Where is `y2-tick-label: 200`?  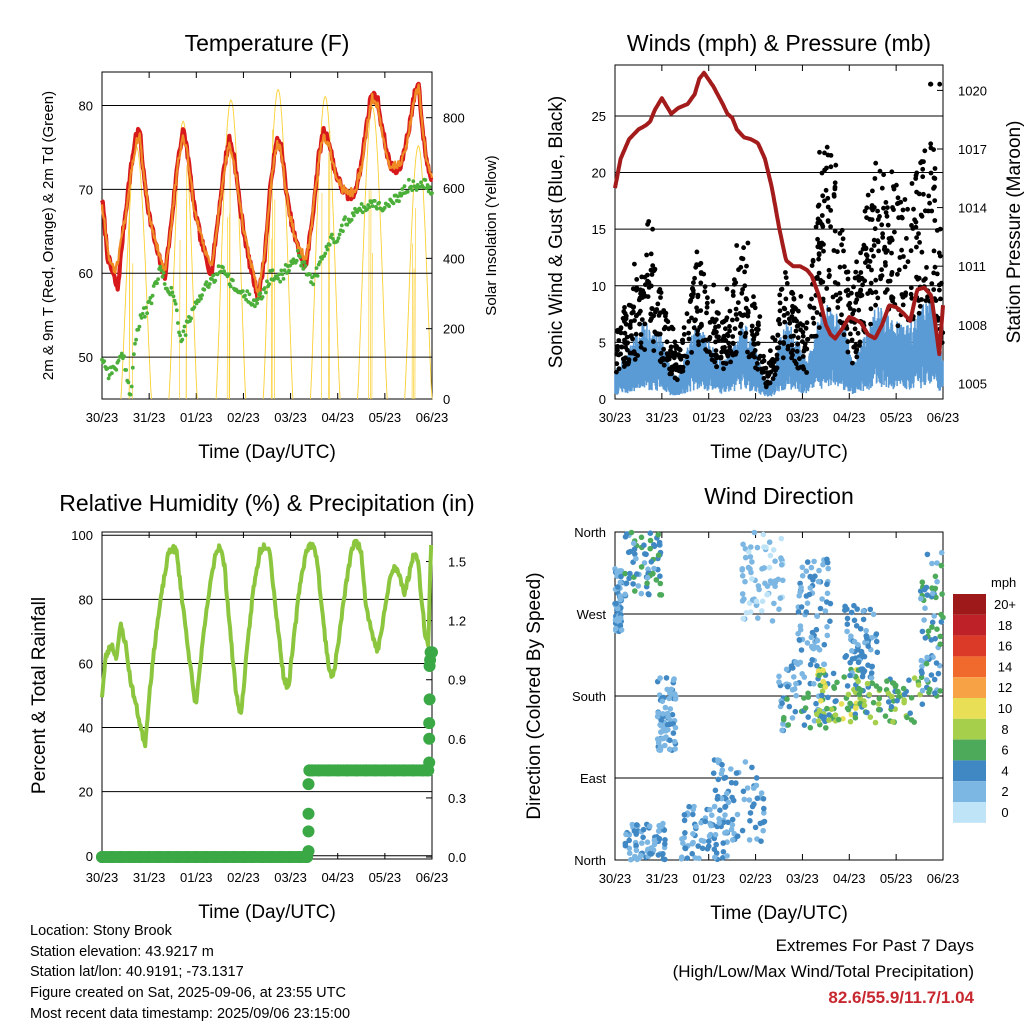
y2-tick-label: 200 is located at coordinates (454, 329).